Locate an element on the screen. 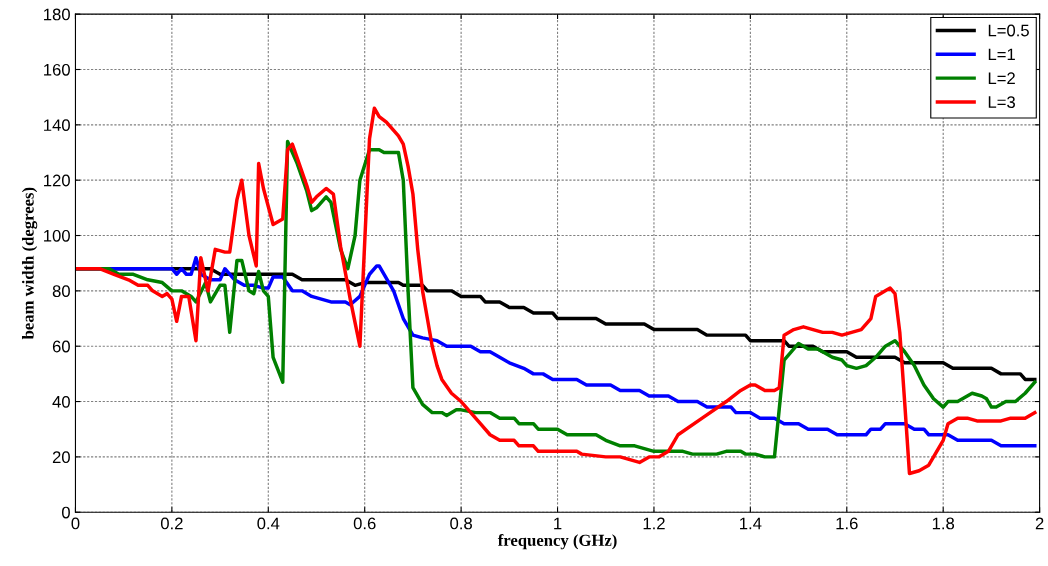 The image size is (1048, 566). x-tick-label: 1 is located at coordinates (558, 523).